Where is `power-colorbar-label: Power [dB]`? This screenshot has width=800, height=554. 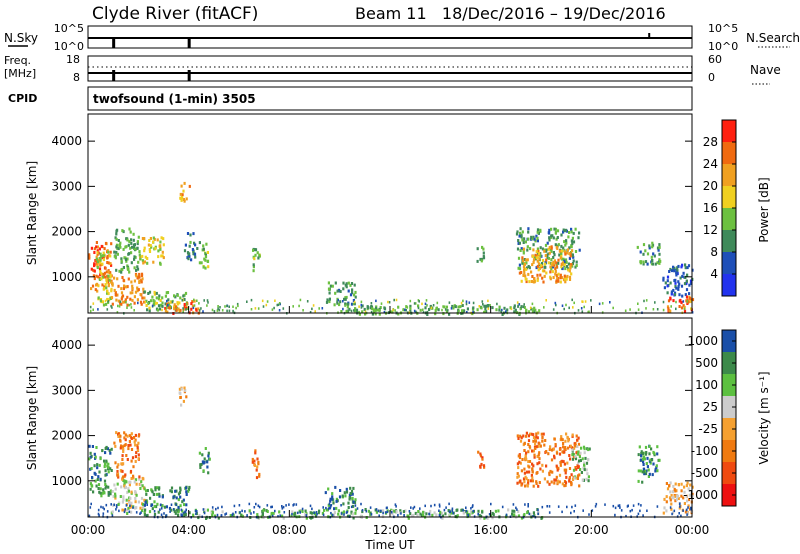
power-colorbar-label: Power [dB] is located at coordinates (764, 209).